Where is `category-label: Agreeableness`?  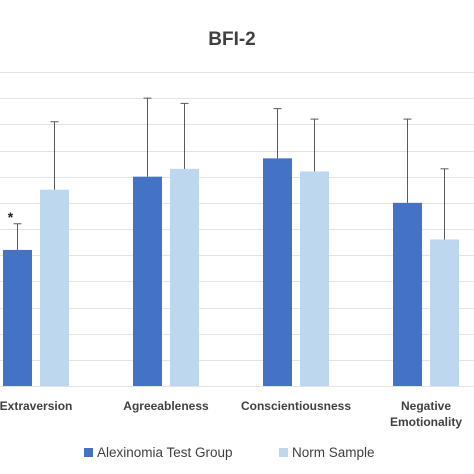
category-label: Agreeableness is located at coordinates (166, 406).